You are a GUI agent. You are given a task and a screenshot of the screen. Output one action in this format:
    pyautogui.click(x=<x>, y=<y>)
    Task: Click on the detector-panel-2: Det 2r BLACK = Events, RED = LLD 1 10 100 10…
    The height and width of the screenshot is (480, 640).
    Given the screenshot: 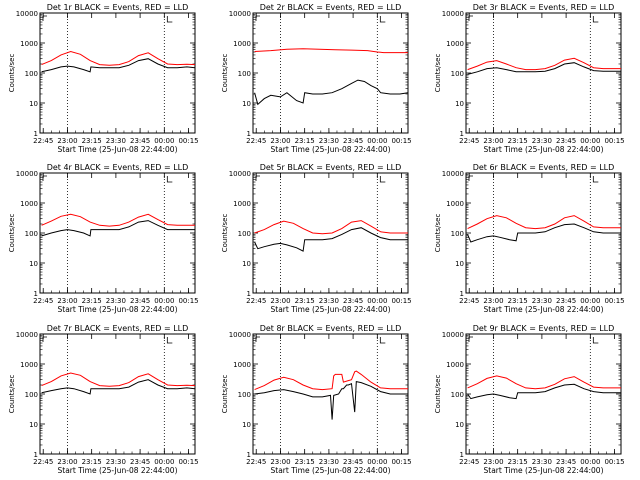 What is the action you would take?
    pyautogui.click(x=316, y=78)
    